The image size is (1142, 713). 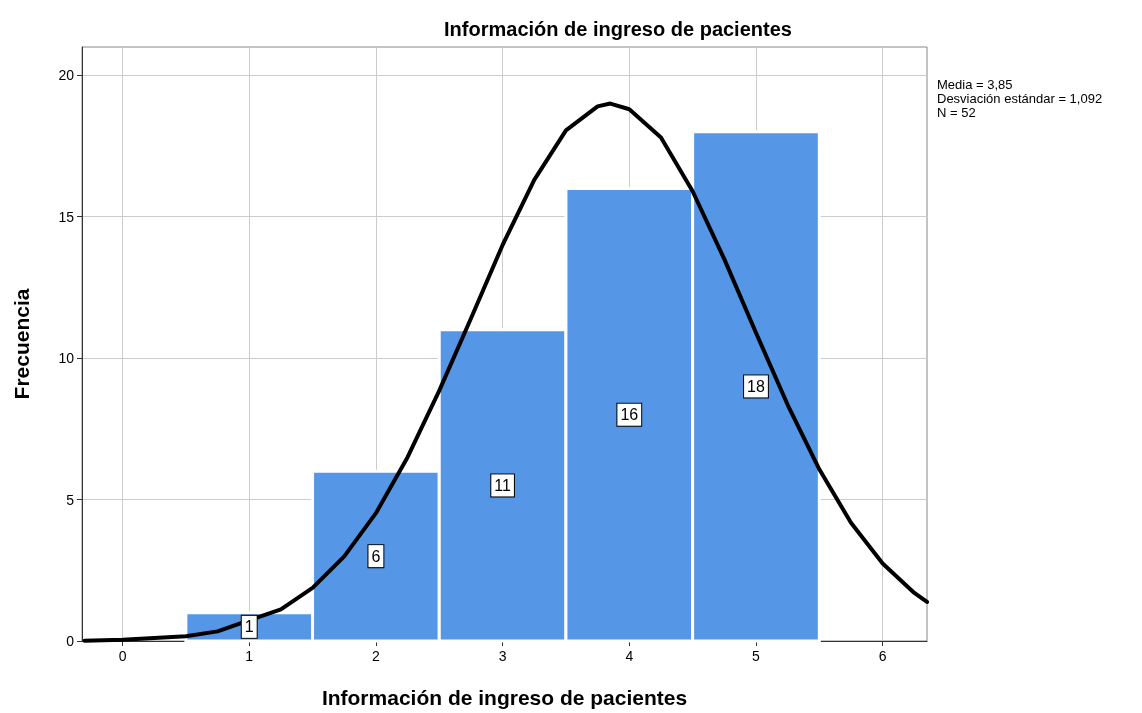 I want to click on text: Desviación estándar = 1,092, so click(x=1020, y=98).